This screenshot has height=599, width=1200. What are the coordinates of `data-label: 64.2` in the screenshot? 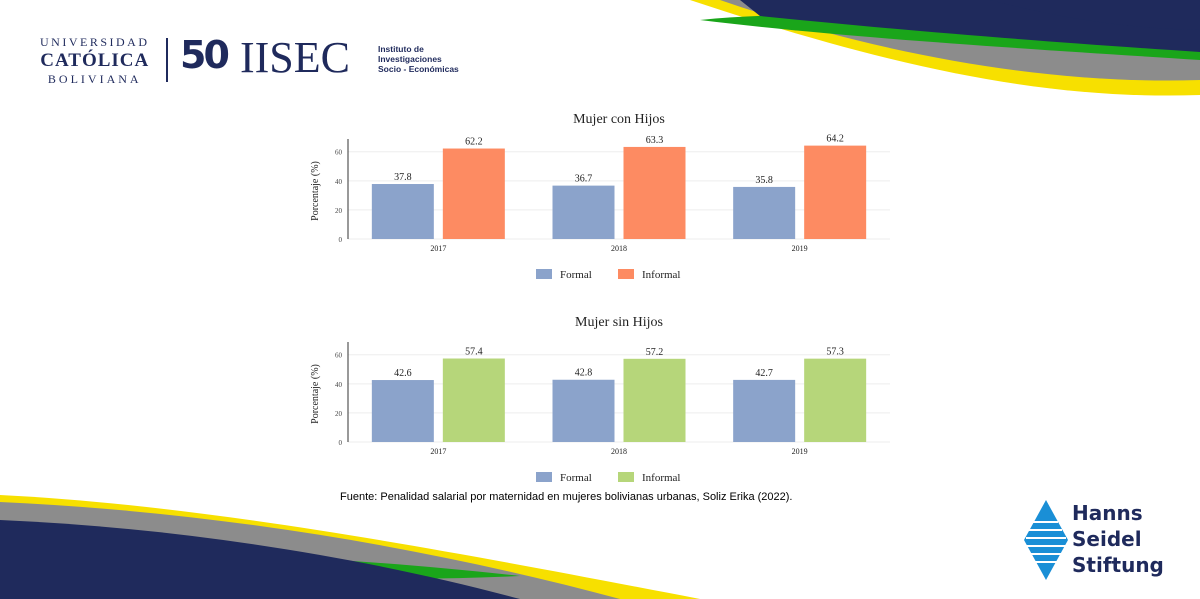 It's located at (835, 139).